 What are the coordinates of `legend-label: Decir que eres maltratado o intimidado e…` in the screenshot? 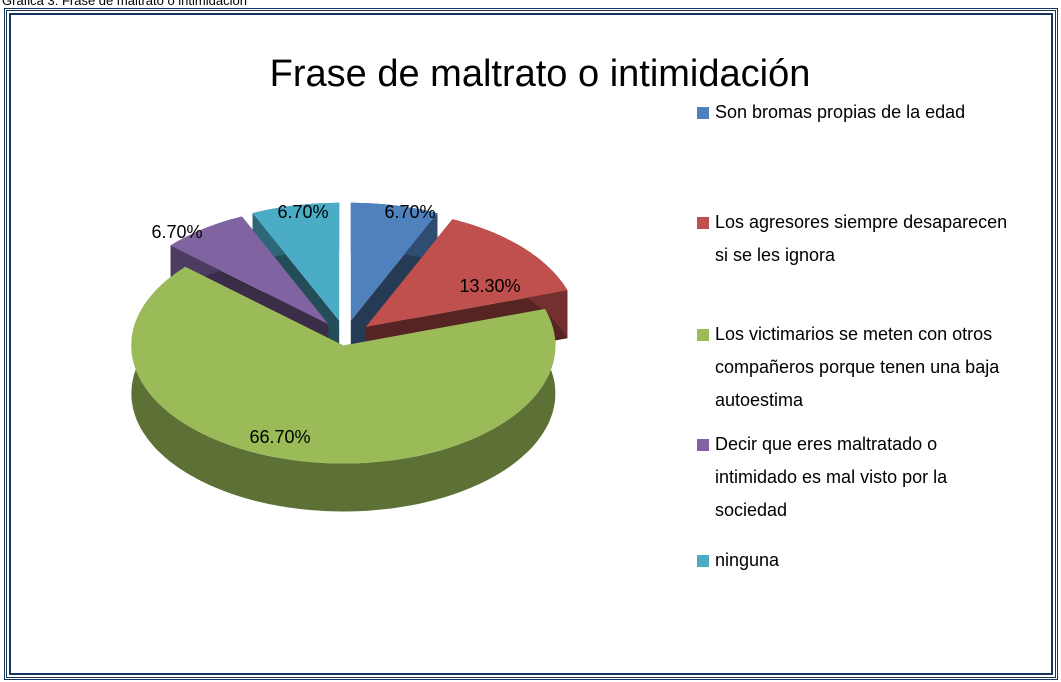 It's located at (831, 477).